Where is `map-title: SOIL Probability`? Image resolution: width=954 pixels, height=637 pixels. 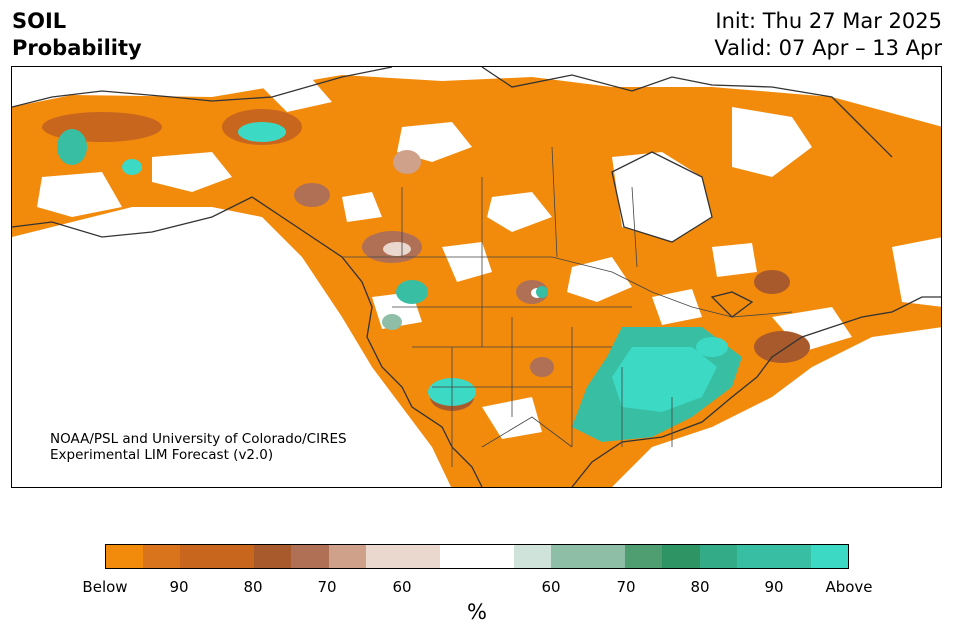
map-title: SOIL Probability is located at coordinates (77, 35).